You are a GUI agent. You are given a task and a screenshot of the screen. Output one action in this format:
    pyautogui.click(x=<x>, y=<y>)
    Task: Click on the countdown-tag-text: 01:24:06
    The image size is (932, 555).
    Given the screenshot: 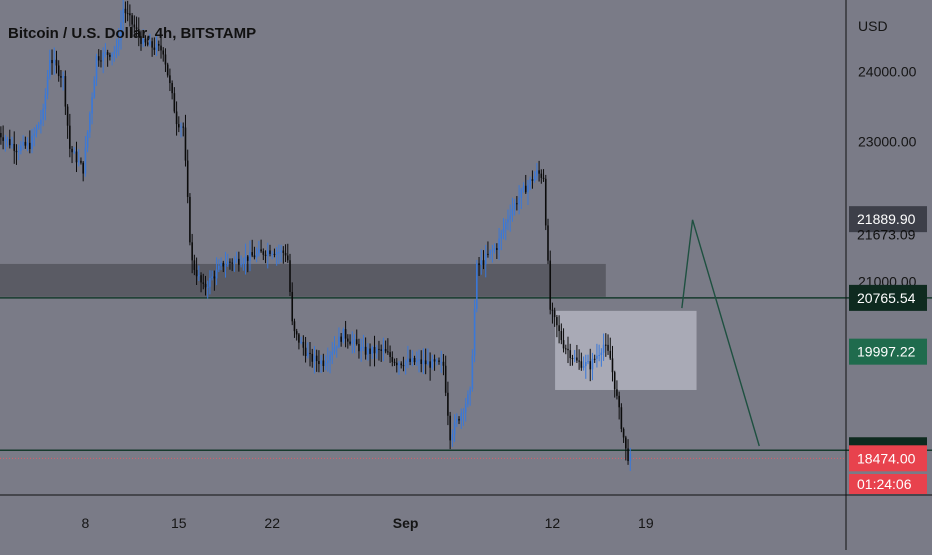 What is the action you would take?
    pyautogui.click(x=884, y=484)
    